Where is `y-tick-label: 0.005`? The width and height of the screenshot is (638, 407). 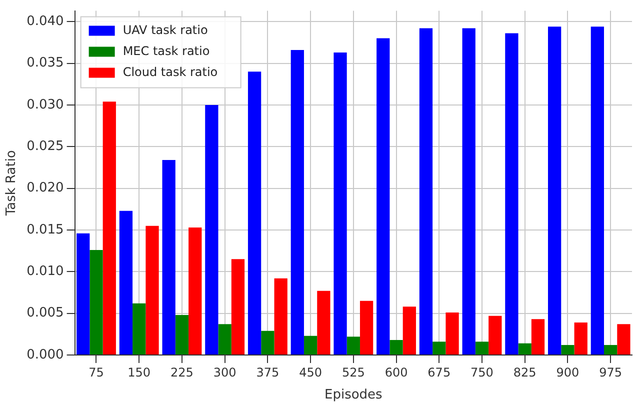 y-tick-label: 0.005 is located at coordinates (45, 313).